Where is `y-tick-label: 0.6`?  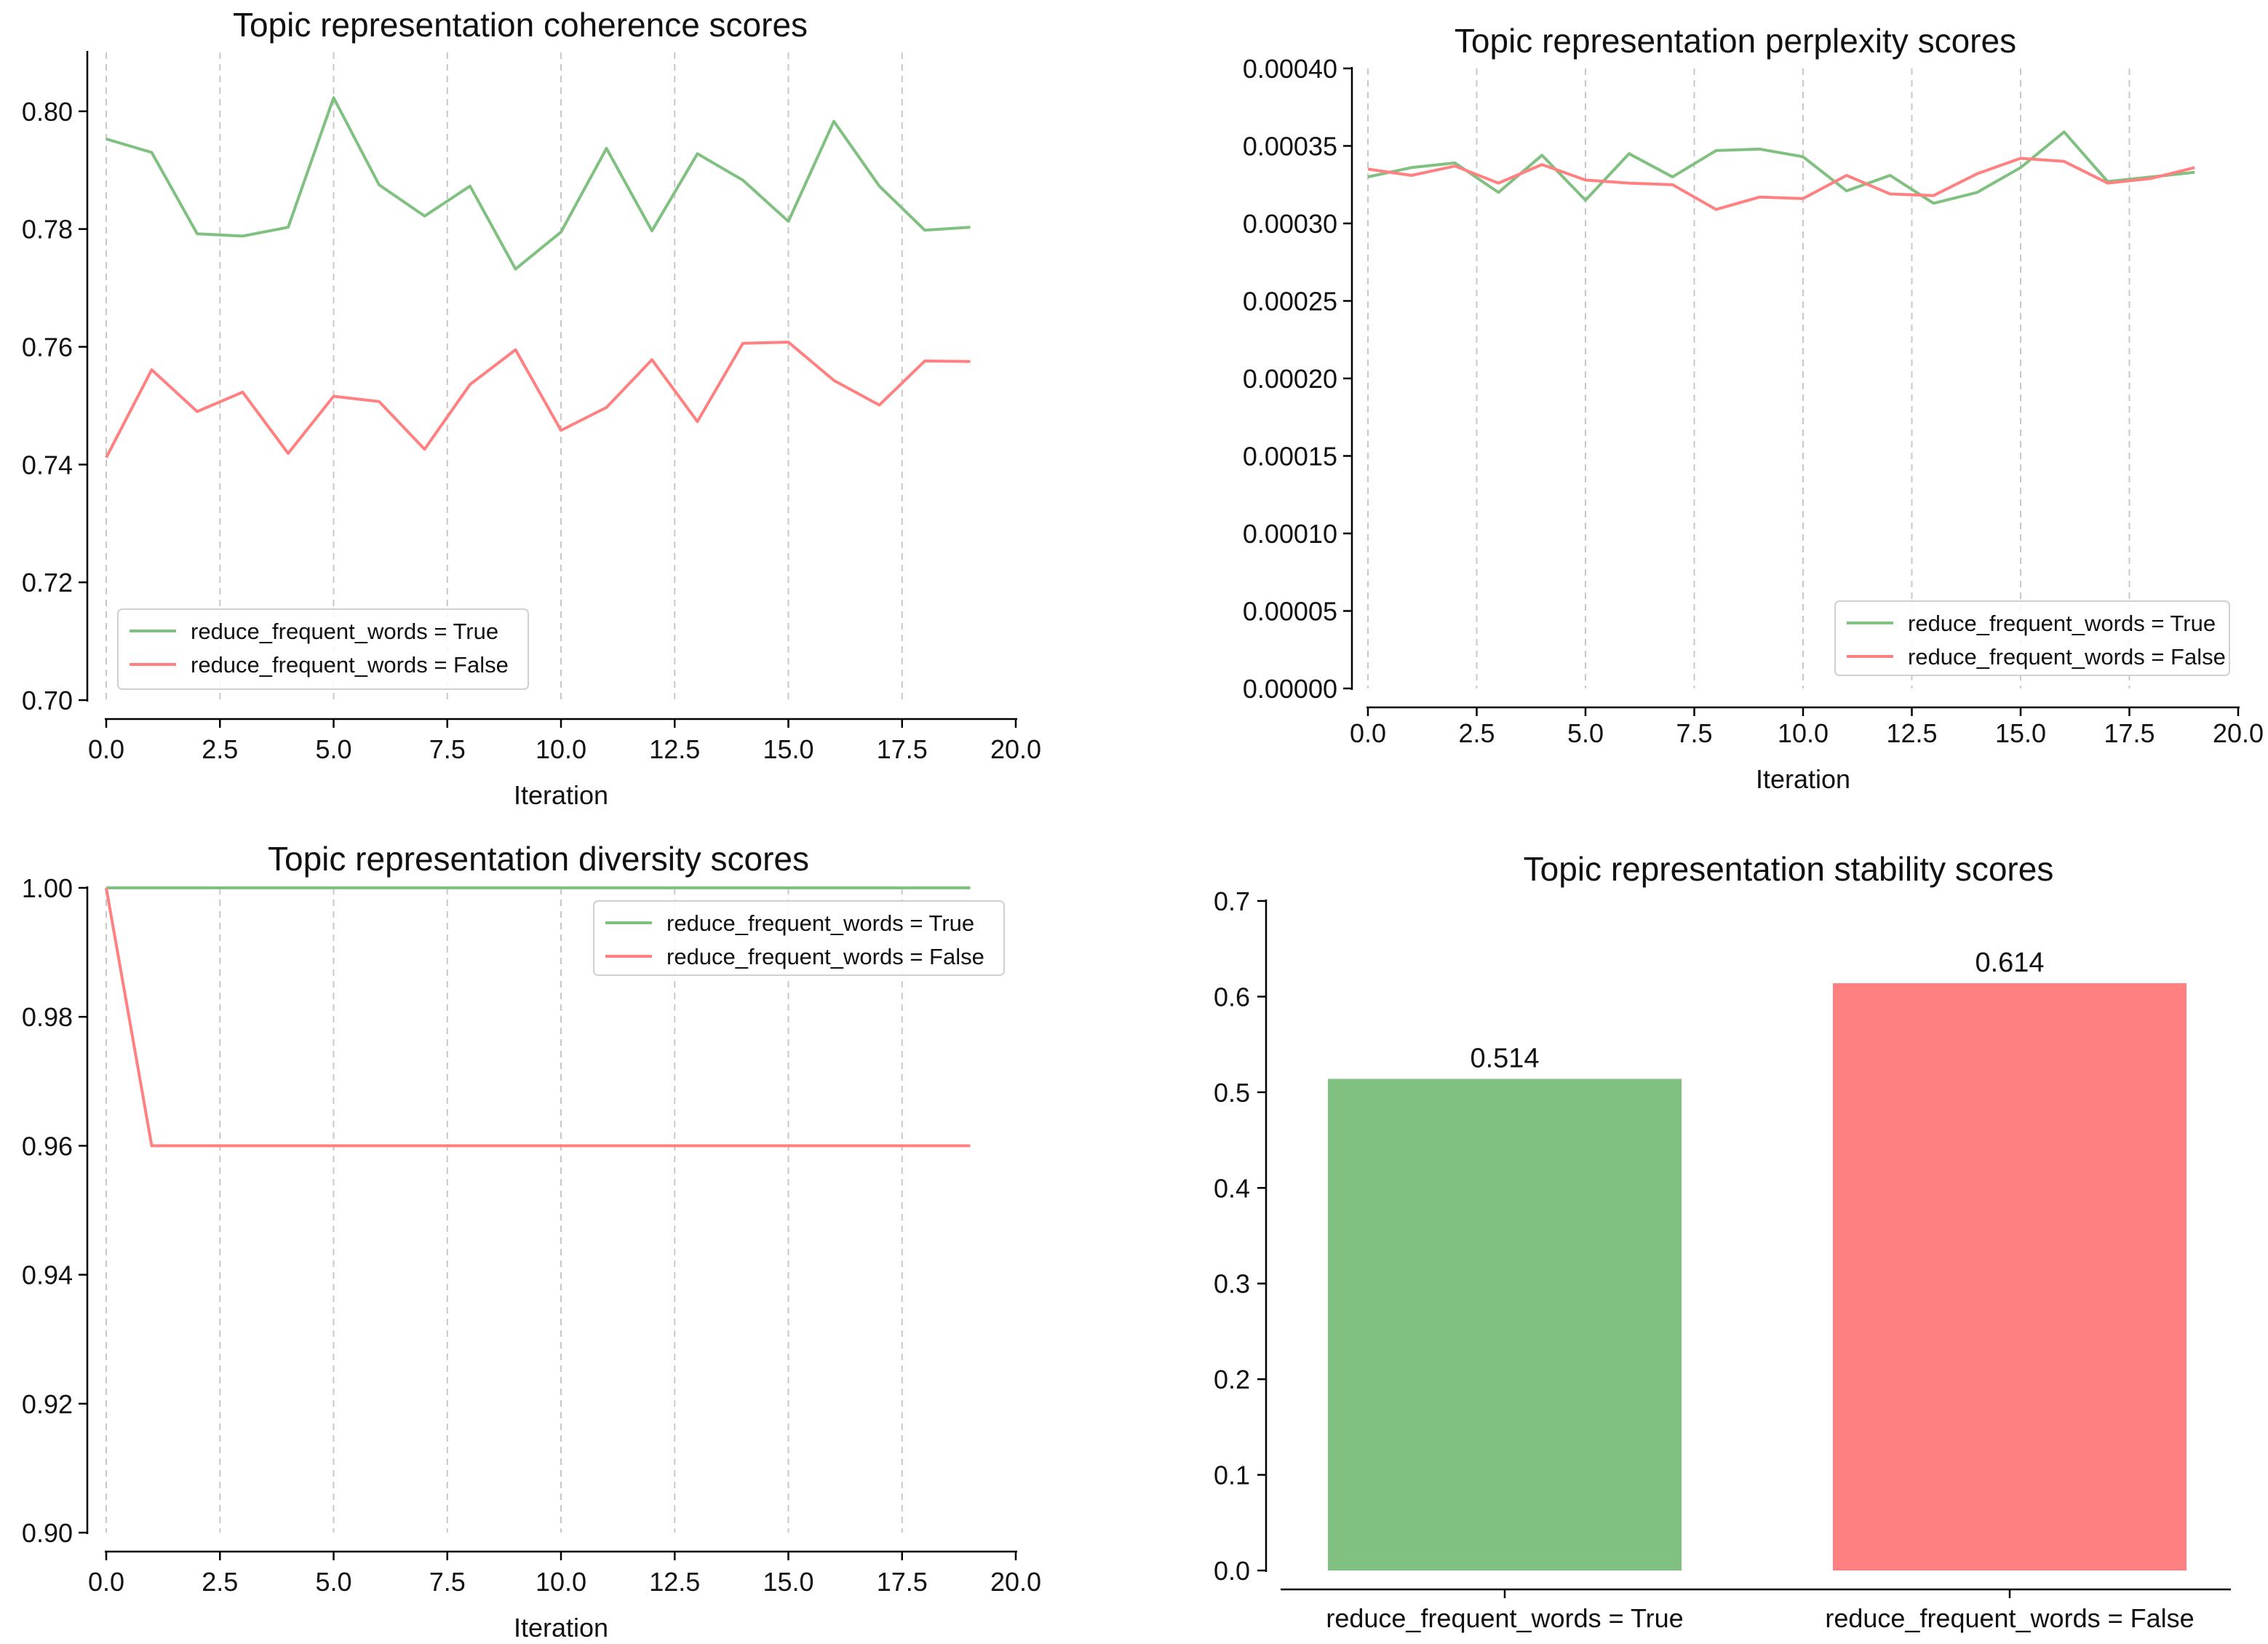
y-tick-label: 0.6 is located at coordinates (1232, 997).